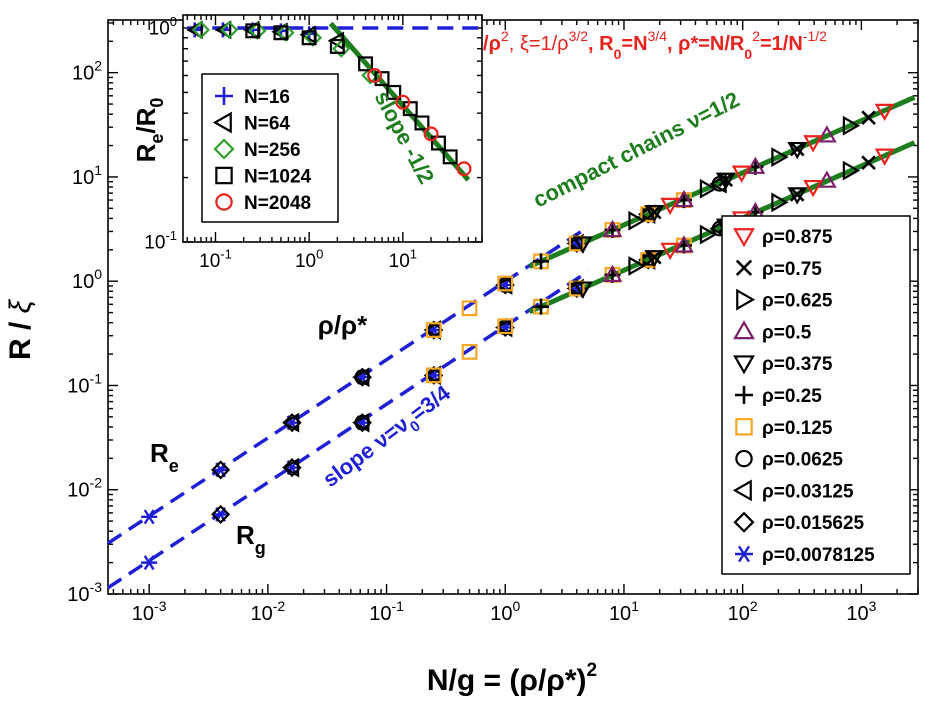  I want to click on formula-part: =1/N, so click(781, 44).